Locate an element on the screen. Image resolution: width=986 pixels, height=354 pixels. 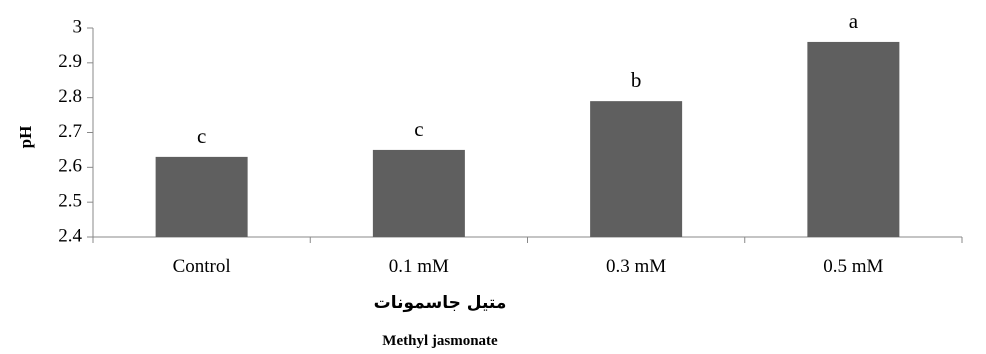
y-tick-label: 2.7 is located at coordinates (70, 131).